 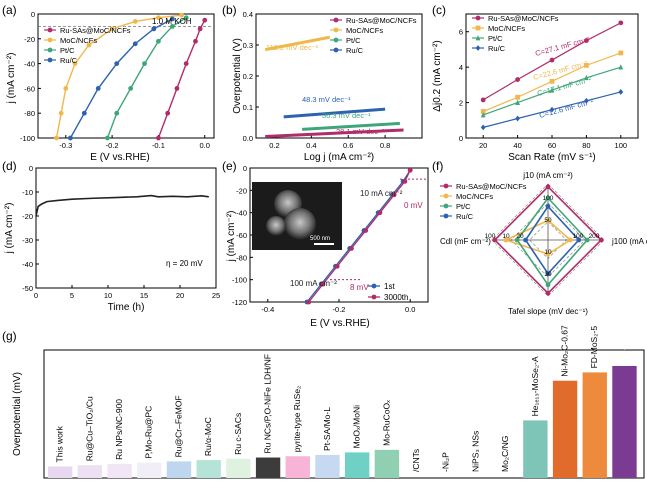 I want to click on panel-d-y-tick-label: -10, so click(x=27, y=192).